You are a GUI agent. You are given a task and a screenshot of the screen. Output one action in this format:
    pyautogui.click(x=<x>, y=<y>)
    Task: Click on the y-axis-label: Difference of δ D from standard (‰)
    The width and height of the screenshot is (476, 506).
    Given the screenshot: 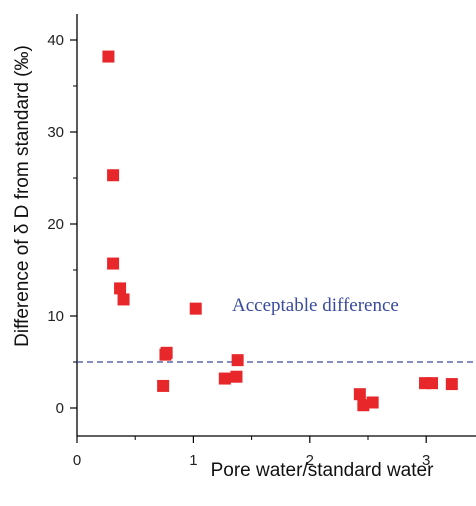 What is the action you would take?
    pyautogui.click(x=22, y=196)
    